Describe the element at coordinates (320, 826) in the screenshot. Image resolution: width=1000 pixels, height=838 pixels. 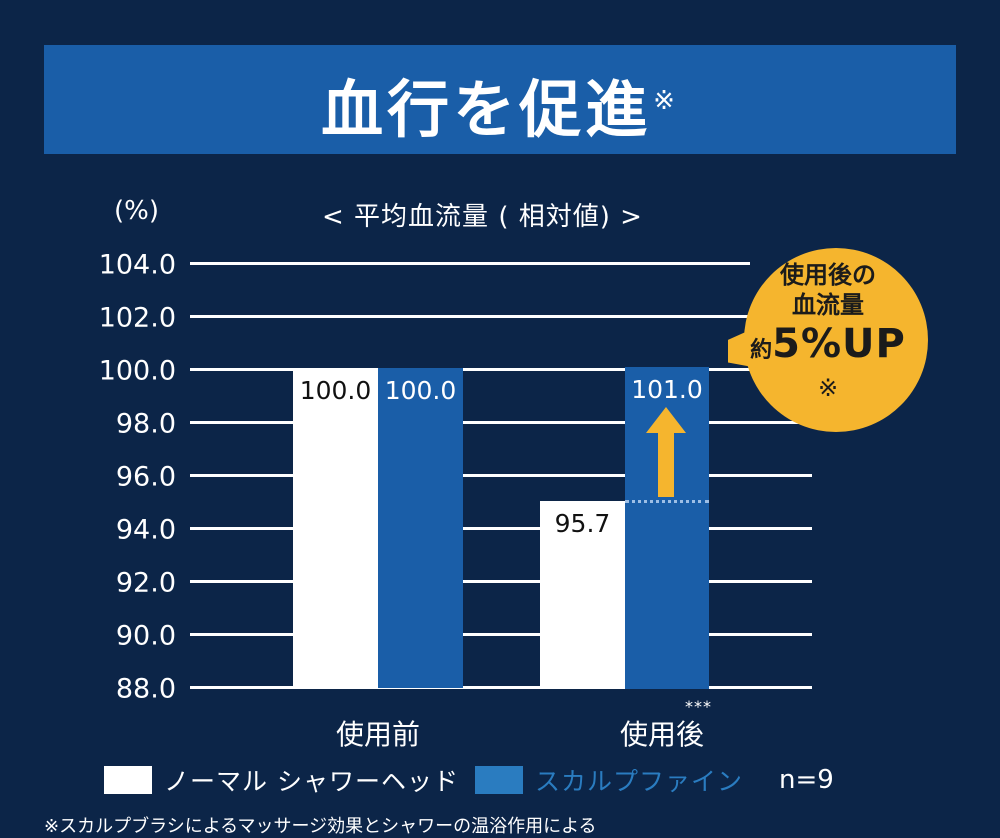
I see `footnote: ※スカルプブラシによるマッサージ効果とシャワーの温浴作用による` at that location.